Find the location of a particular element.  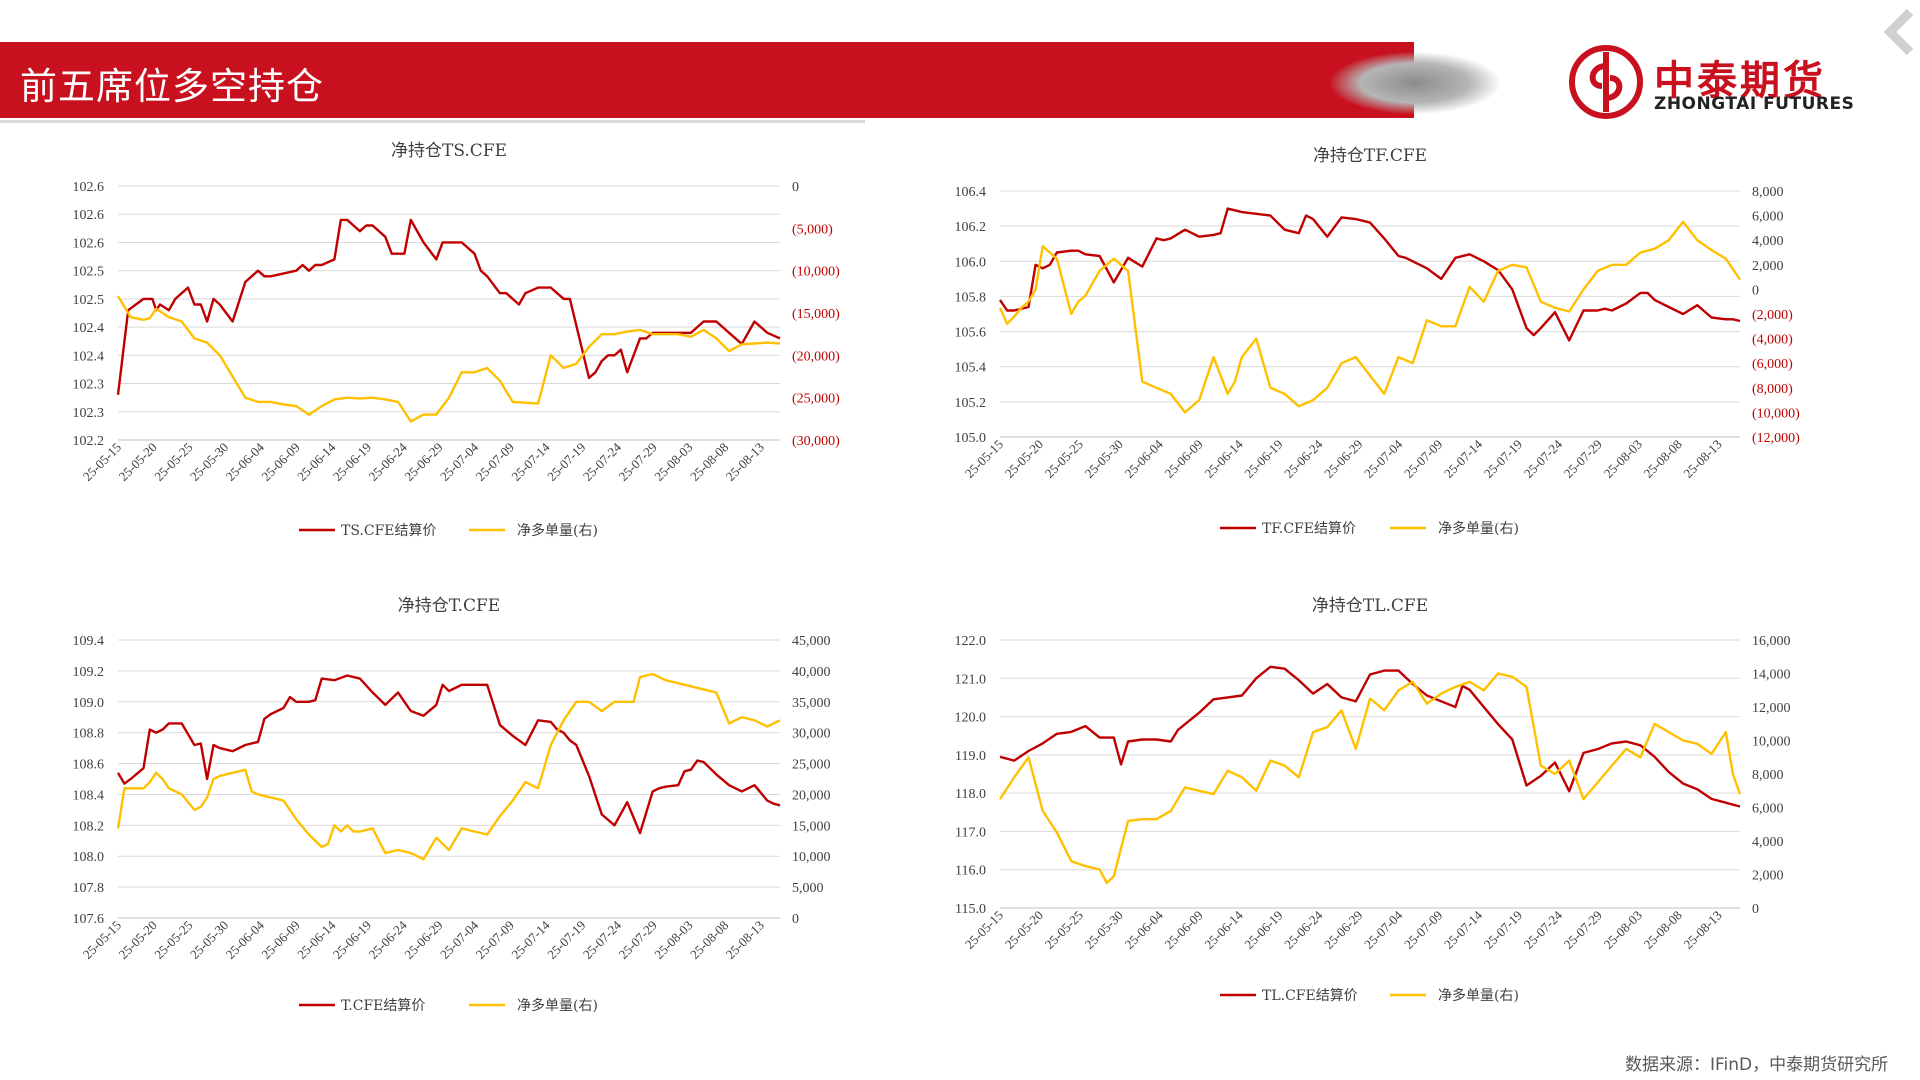

y-left-tick-label: 105.4 is located at coordinates (971, 368).